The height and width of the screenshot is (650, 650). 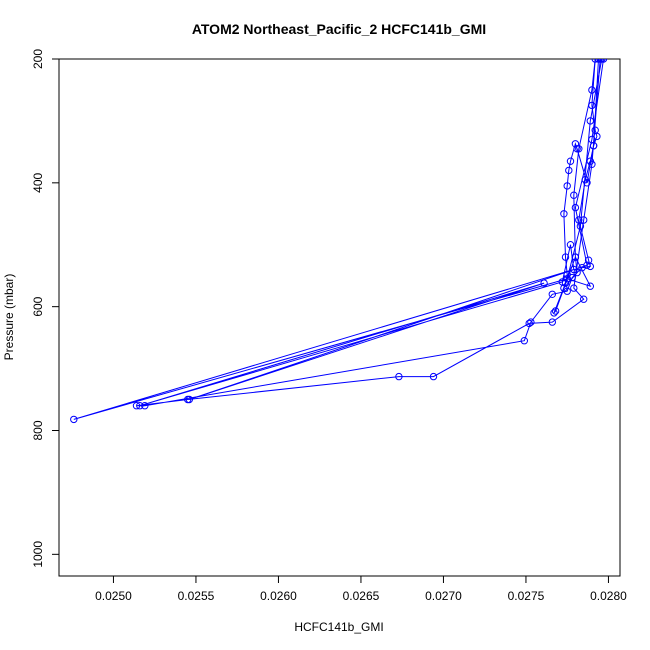 I want to click on x-tick-label: 0.0265, so click(x=361, y=596).